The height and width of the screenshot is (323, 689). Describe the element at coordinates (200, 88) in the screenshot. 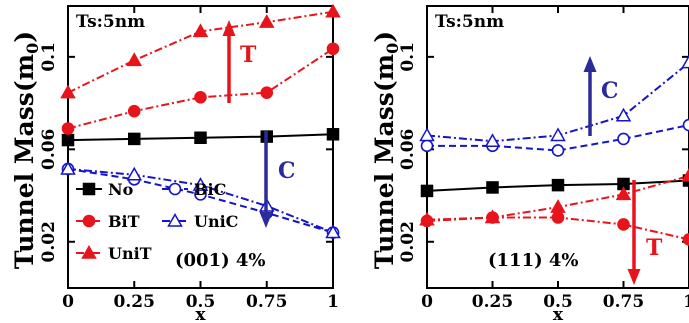

I see `series-line-bit` at that location.